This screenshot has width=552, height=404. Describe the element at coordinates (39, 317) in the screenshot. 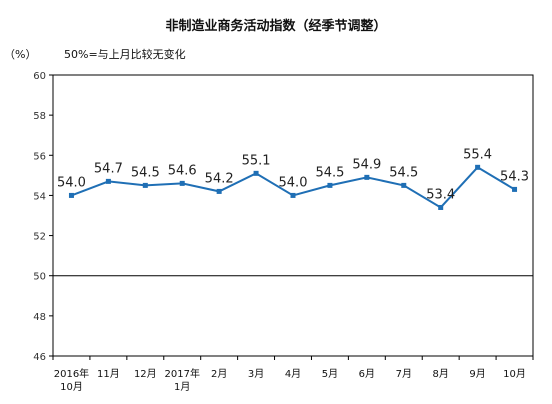

I see `y-tick-label: 48` at that location.